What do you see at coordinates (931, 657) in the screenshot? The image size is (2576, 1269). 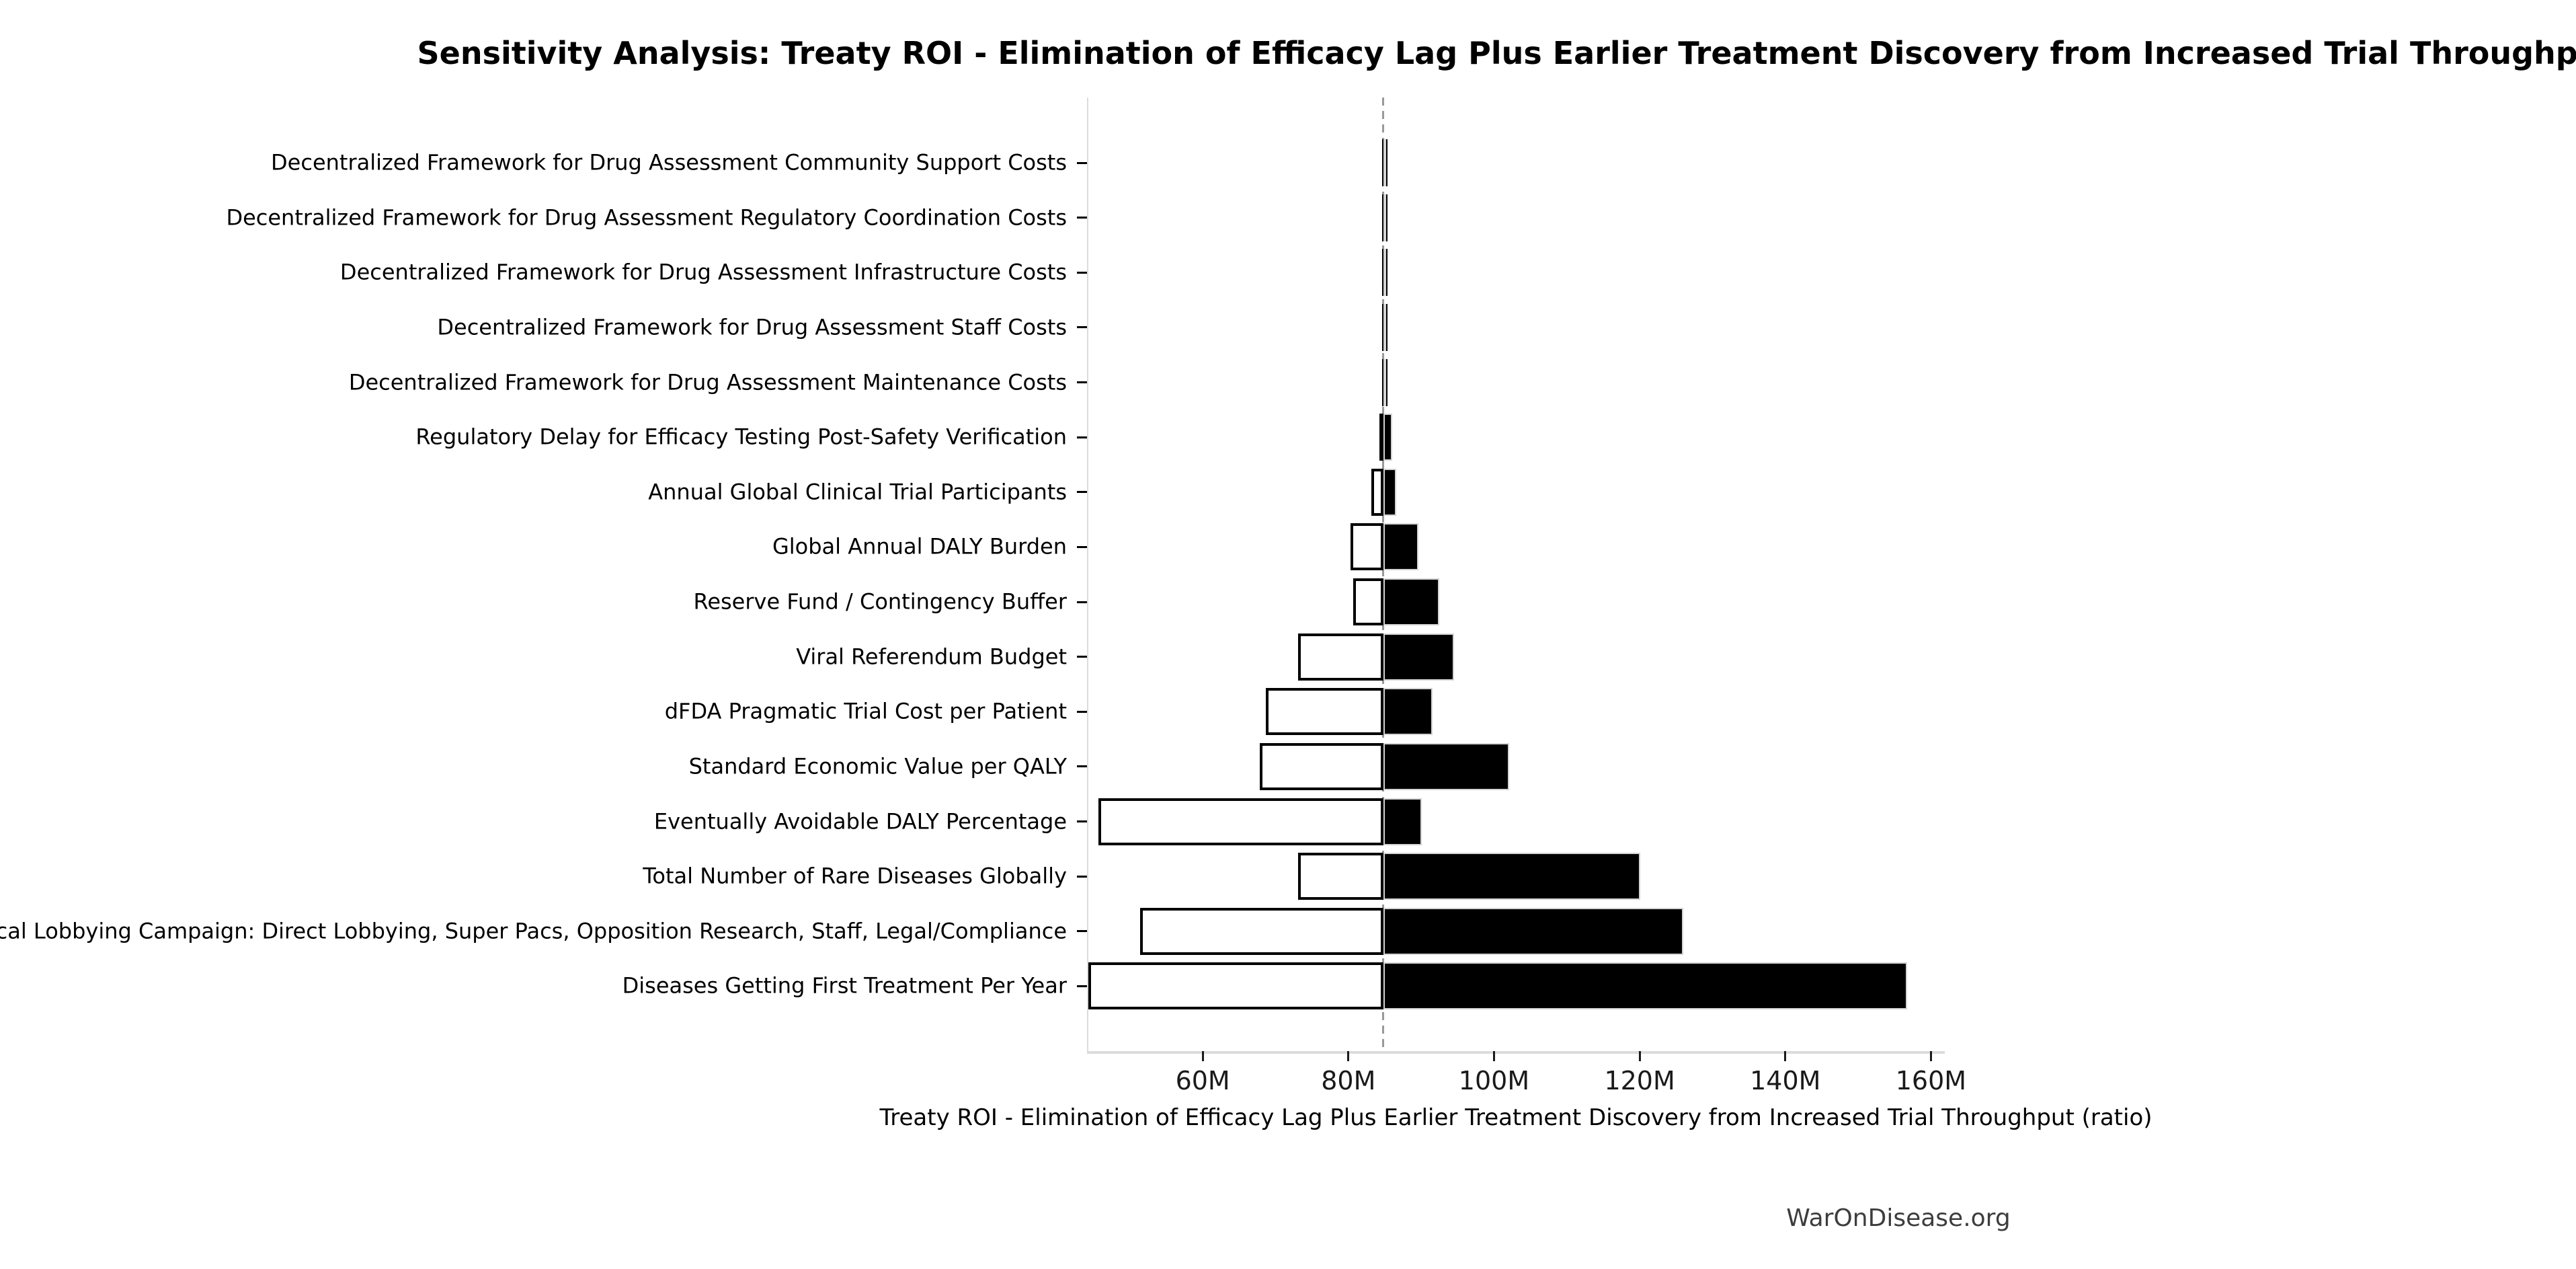 I see `y-axis-label: Viral Referendum Budget` at bounding box center [931, 657].